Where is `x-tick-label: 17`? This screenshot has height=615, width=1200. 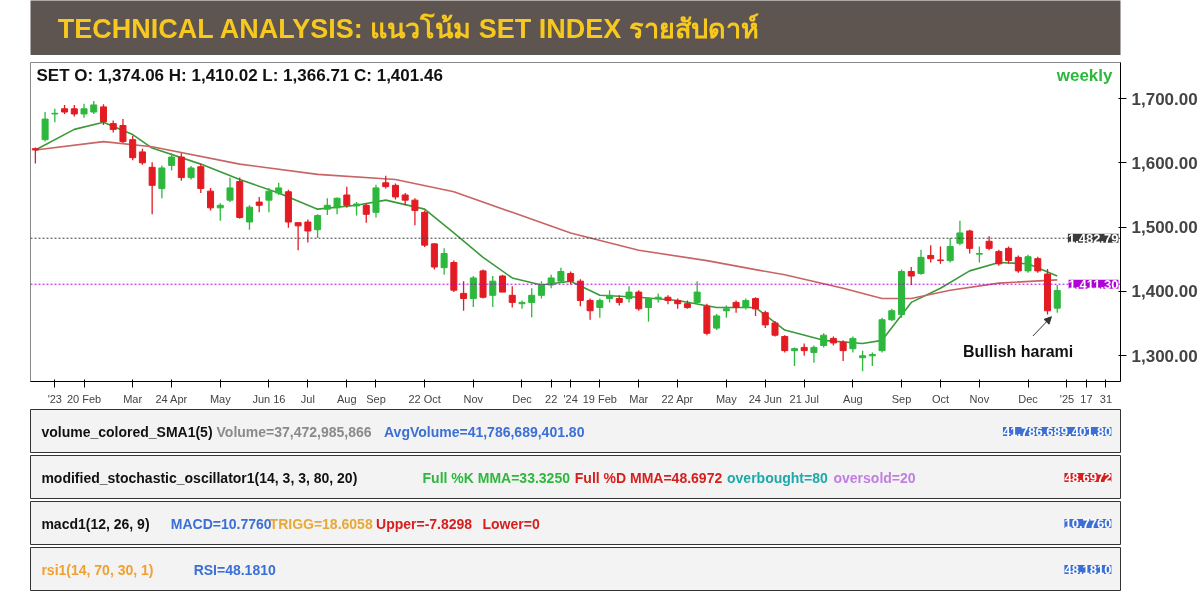
x-tick-label: 17 is located at coordinates (1086, 398).